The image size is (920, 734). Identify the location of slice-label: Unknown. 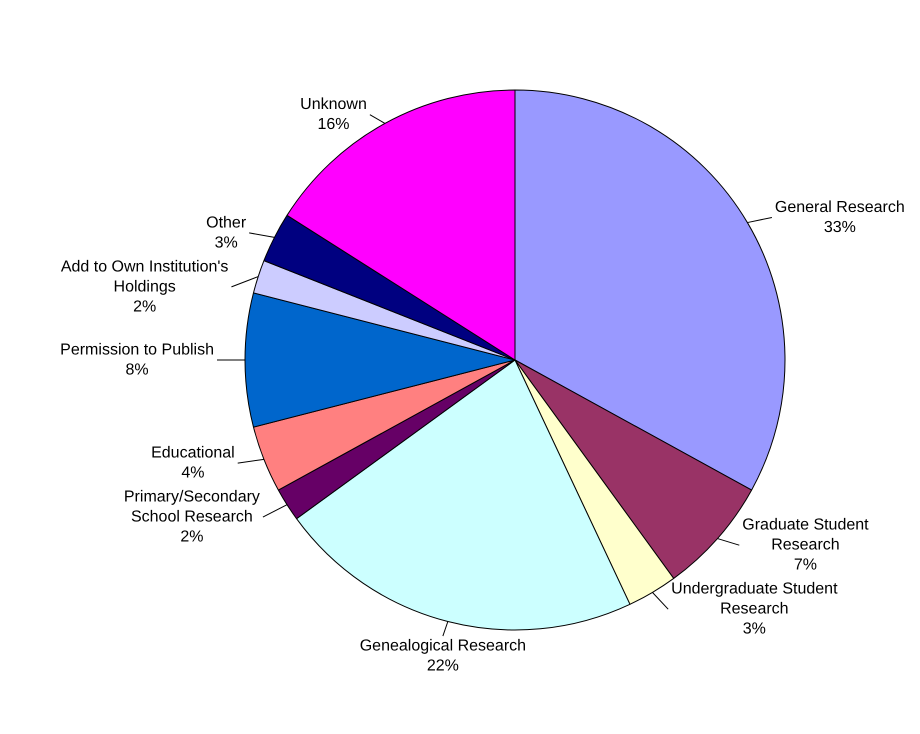
(333, 105).